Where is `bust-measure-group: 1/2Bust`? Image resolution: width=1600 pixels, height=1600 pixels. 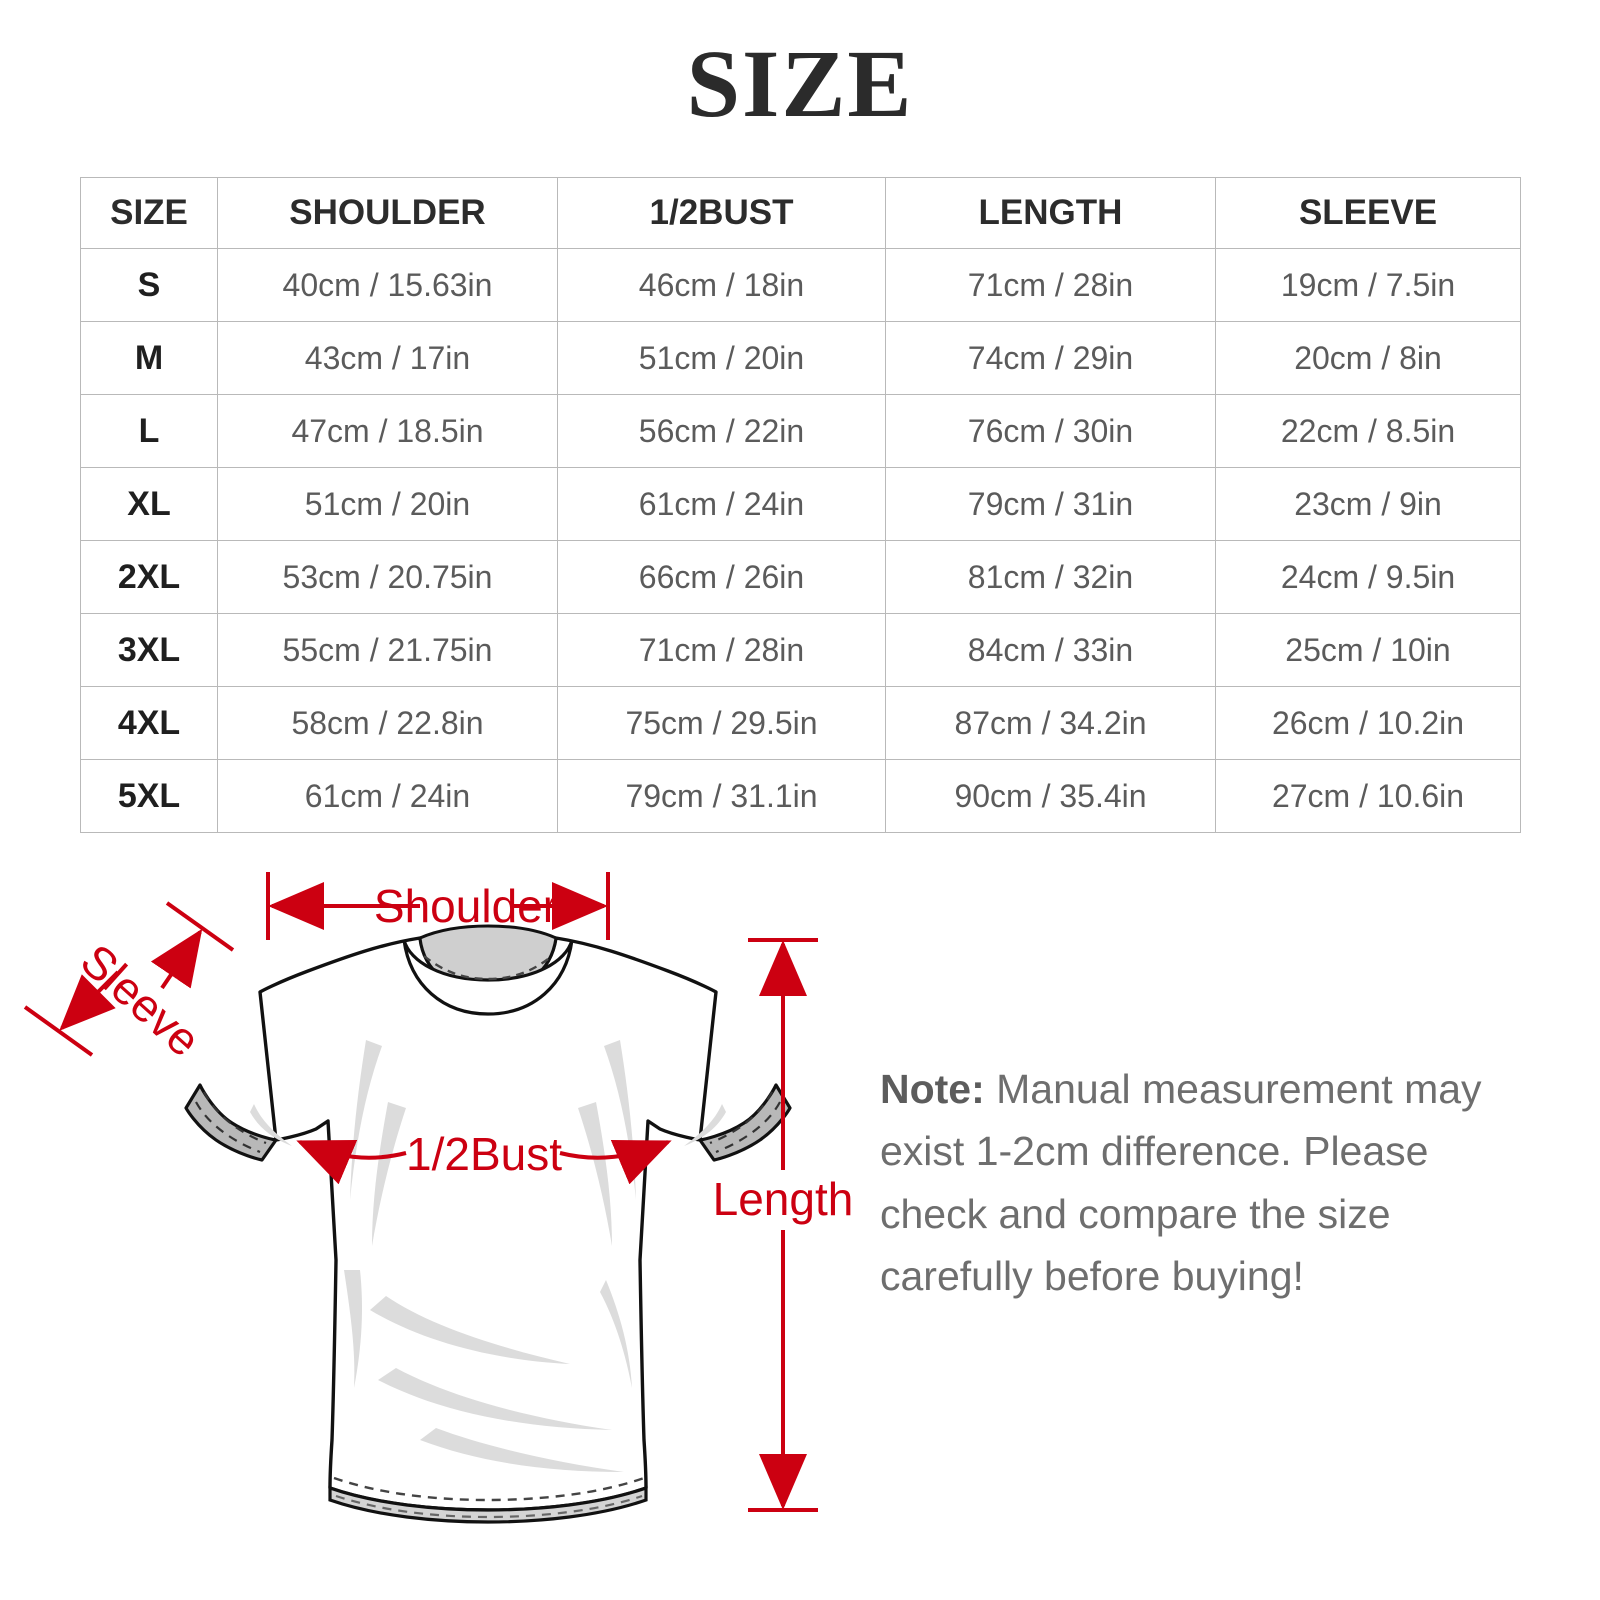 bust-measure-group: 1/2Bust is located at coordinates (484, 1156).